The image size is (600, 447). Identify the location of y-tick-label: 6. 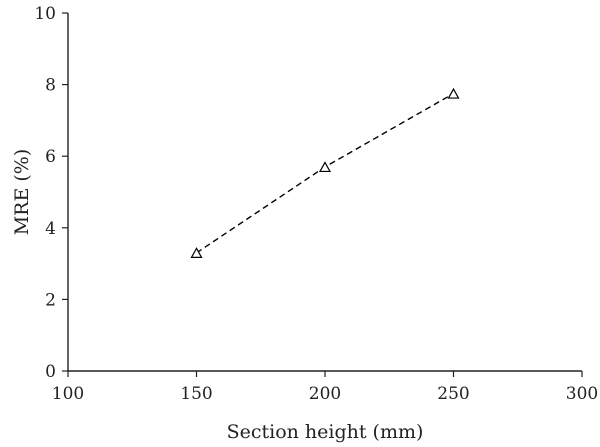
(50, 157).